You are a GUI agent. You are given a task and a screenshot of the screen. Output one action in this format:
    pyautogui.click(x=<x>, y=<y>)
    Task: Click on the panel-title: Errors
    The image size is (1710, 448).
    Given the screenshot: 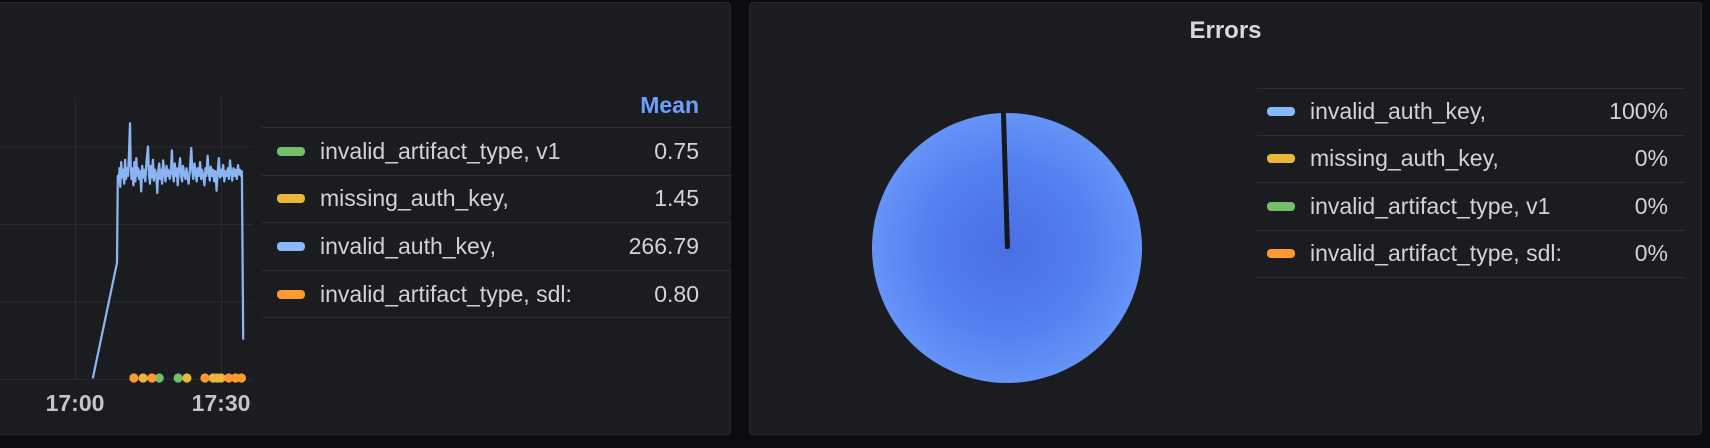 What is the action you would take?
    pyautogui.click(x=1225, y=30)
    